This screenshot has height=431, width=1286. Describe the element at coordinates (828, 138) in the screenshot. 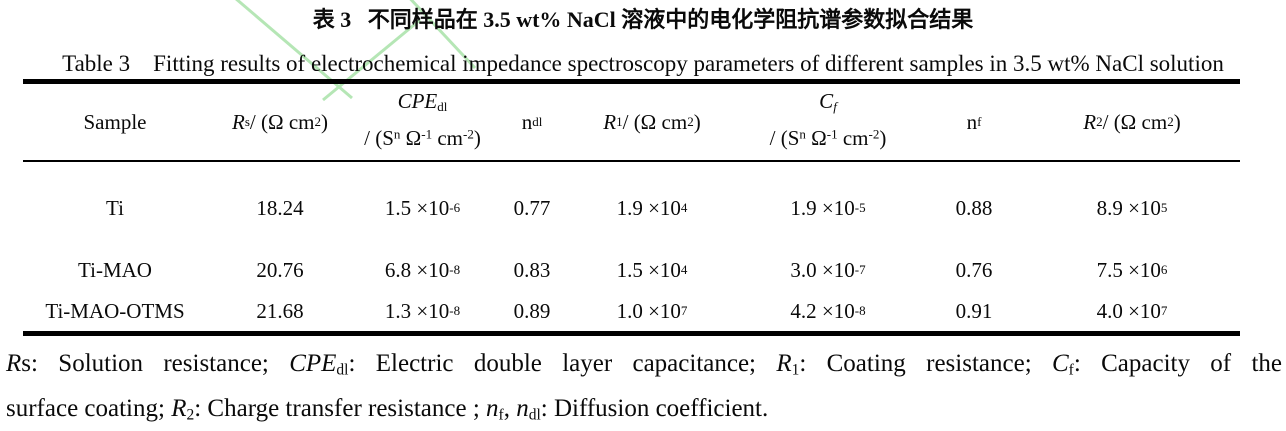

I see `header-cf-unit: / (Sn Ω-1 cm-2)` at that location.